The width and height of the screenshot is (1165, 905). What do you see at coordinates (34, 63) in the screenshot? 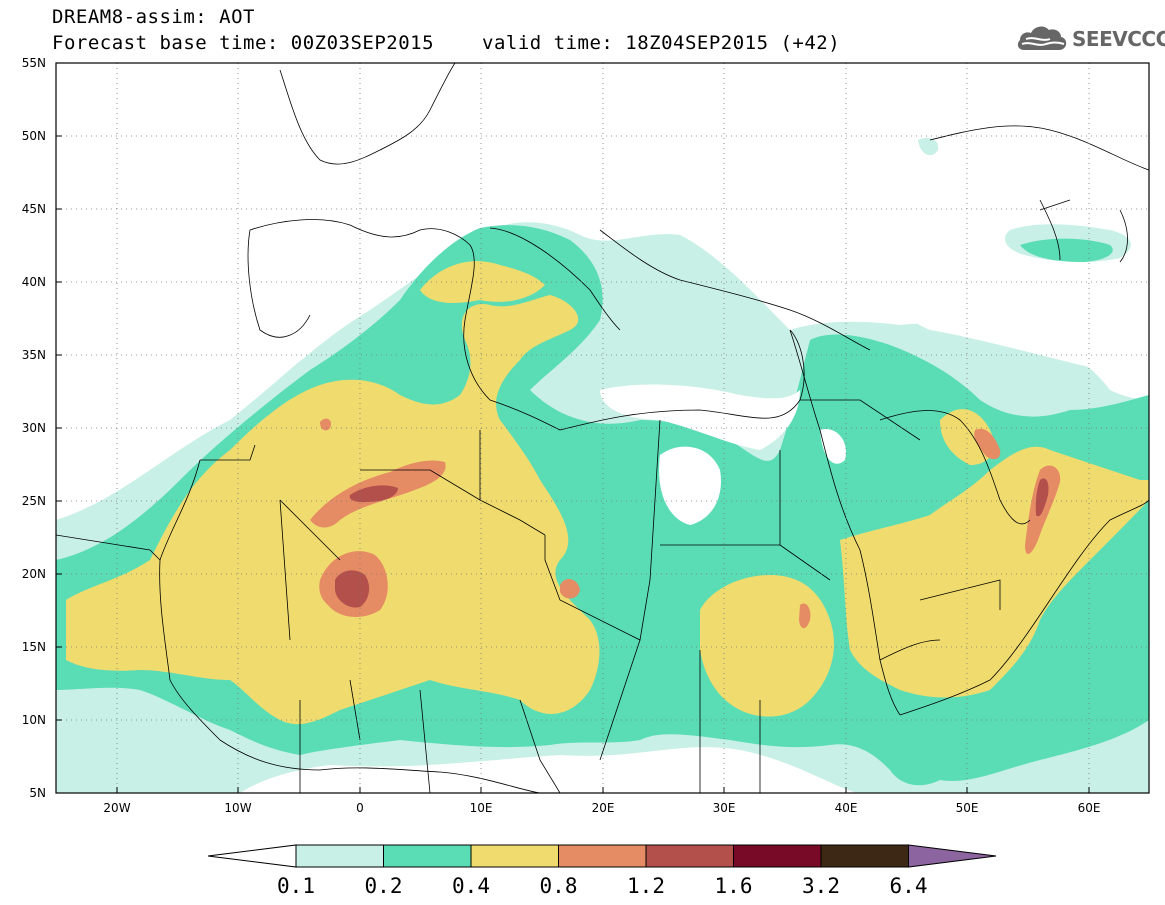
I see `lat-label: 55N` at bounding box center [34, 63].